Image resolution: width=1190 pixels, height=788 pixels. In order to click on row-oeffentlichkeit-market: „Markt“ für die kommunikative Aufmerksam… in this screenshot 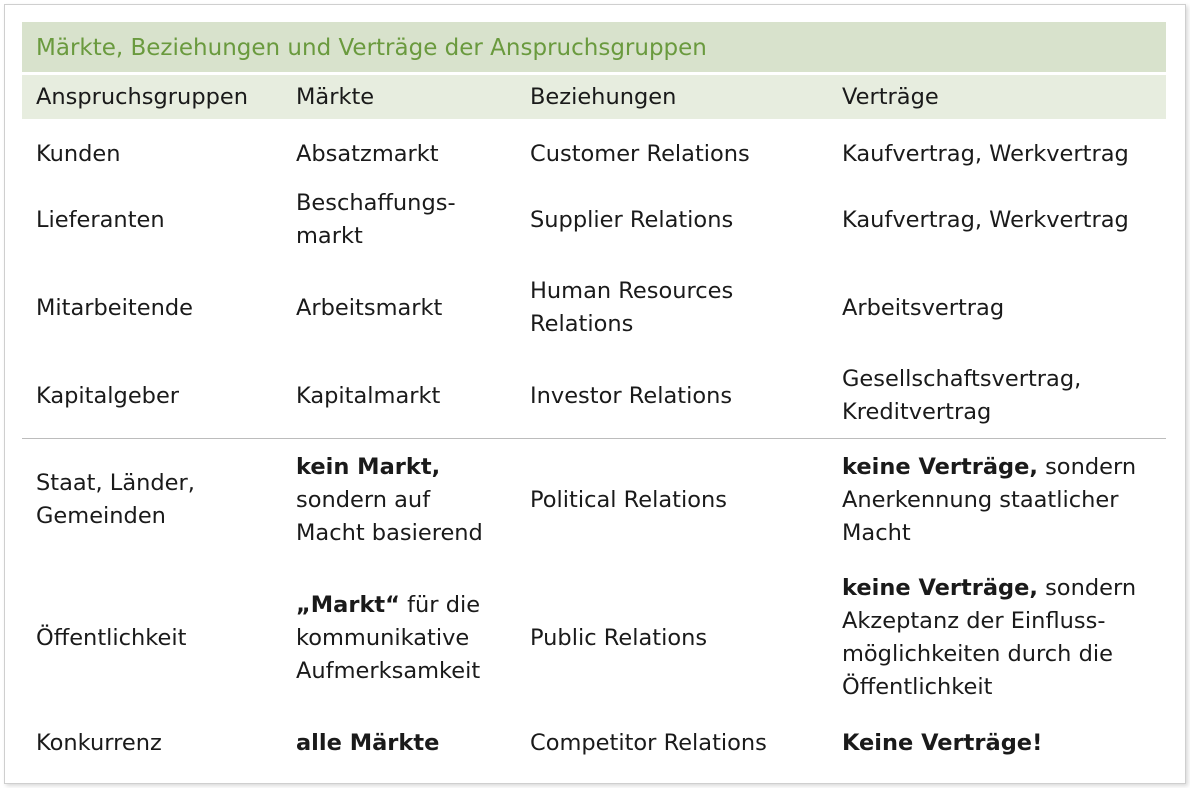, I will do `click(388, 638)`.